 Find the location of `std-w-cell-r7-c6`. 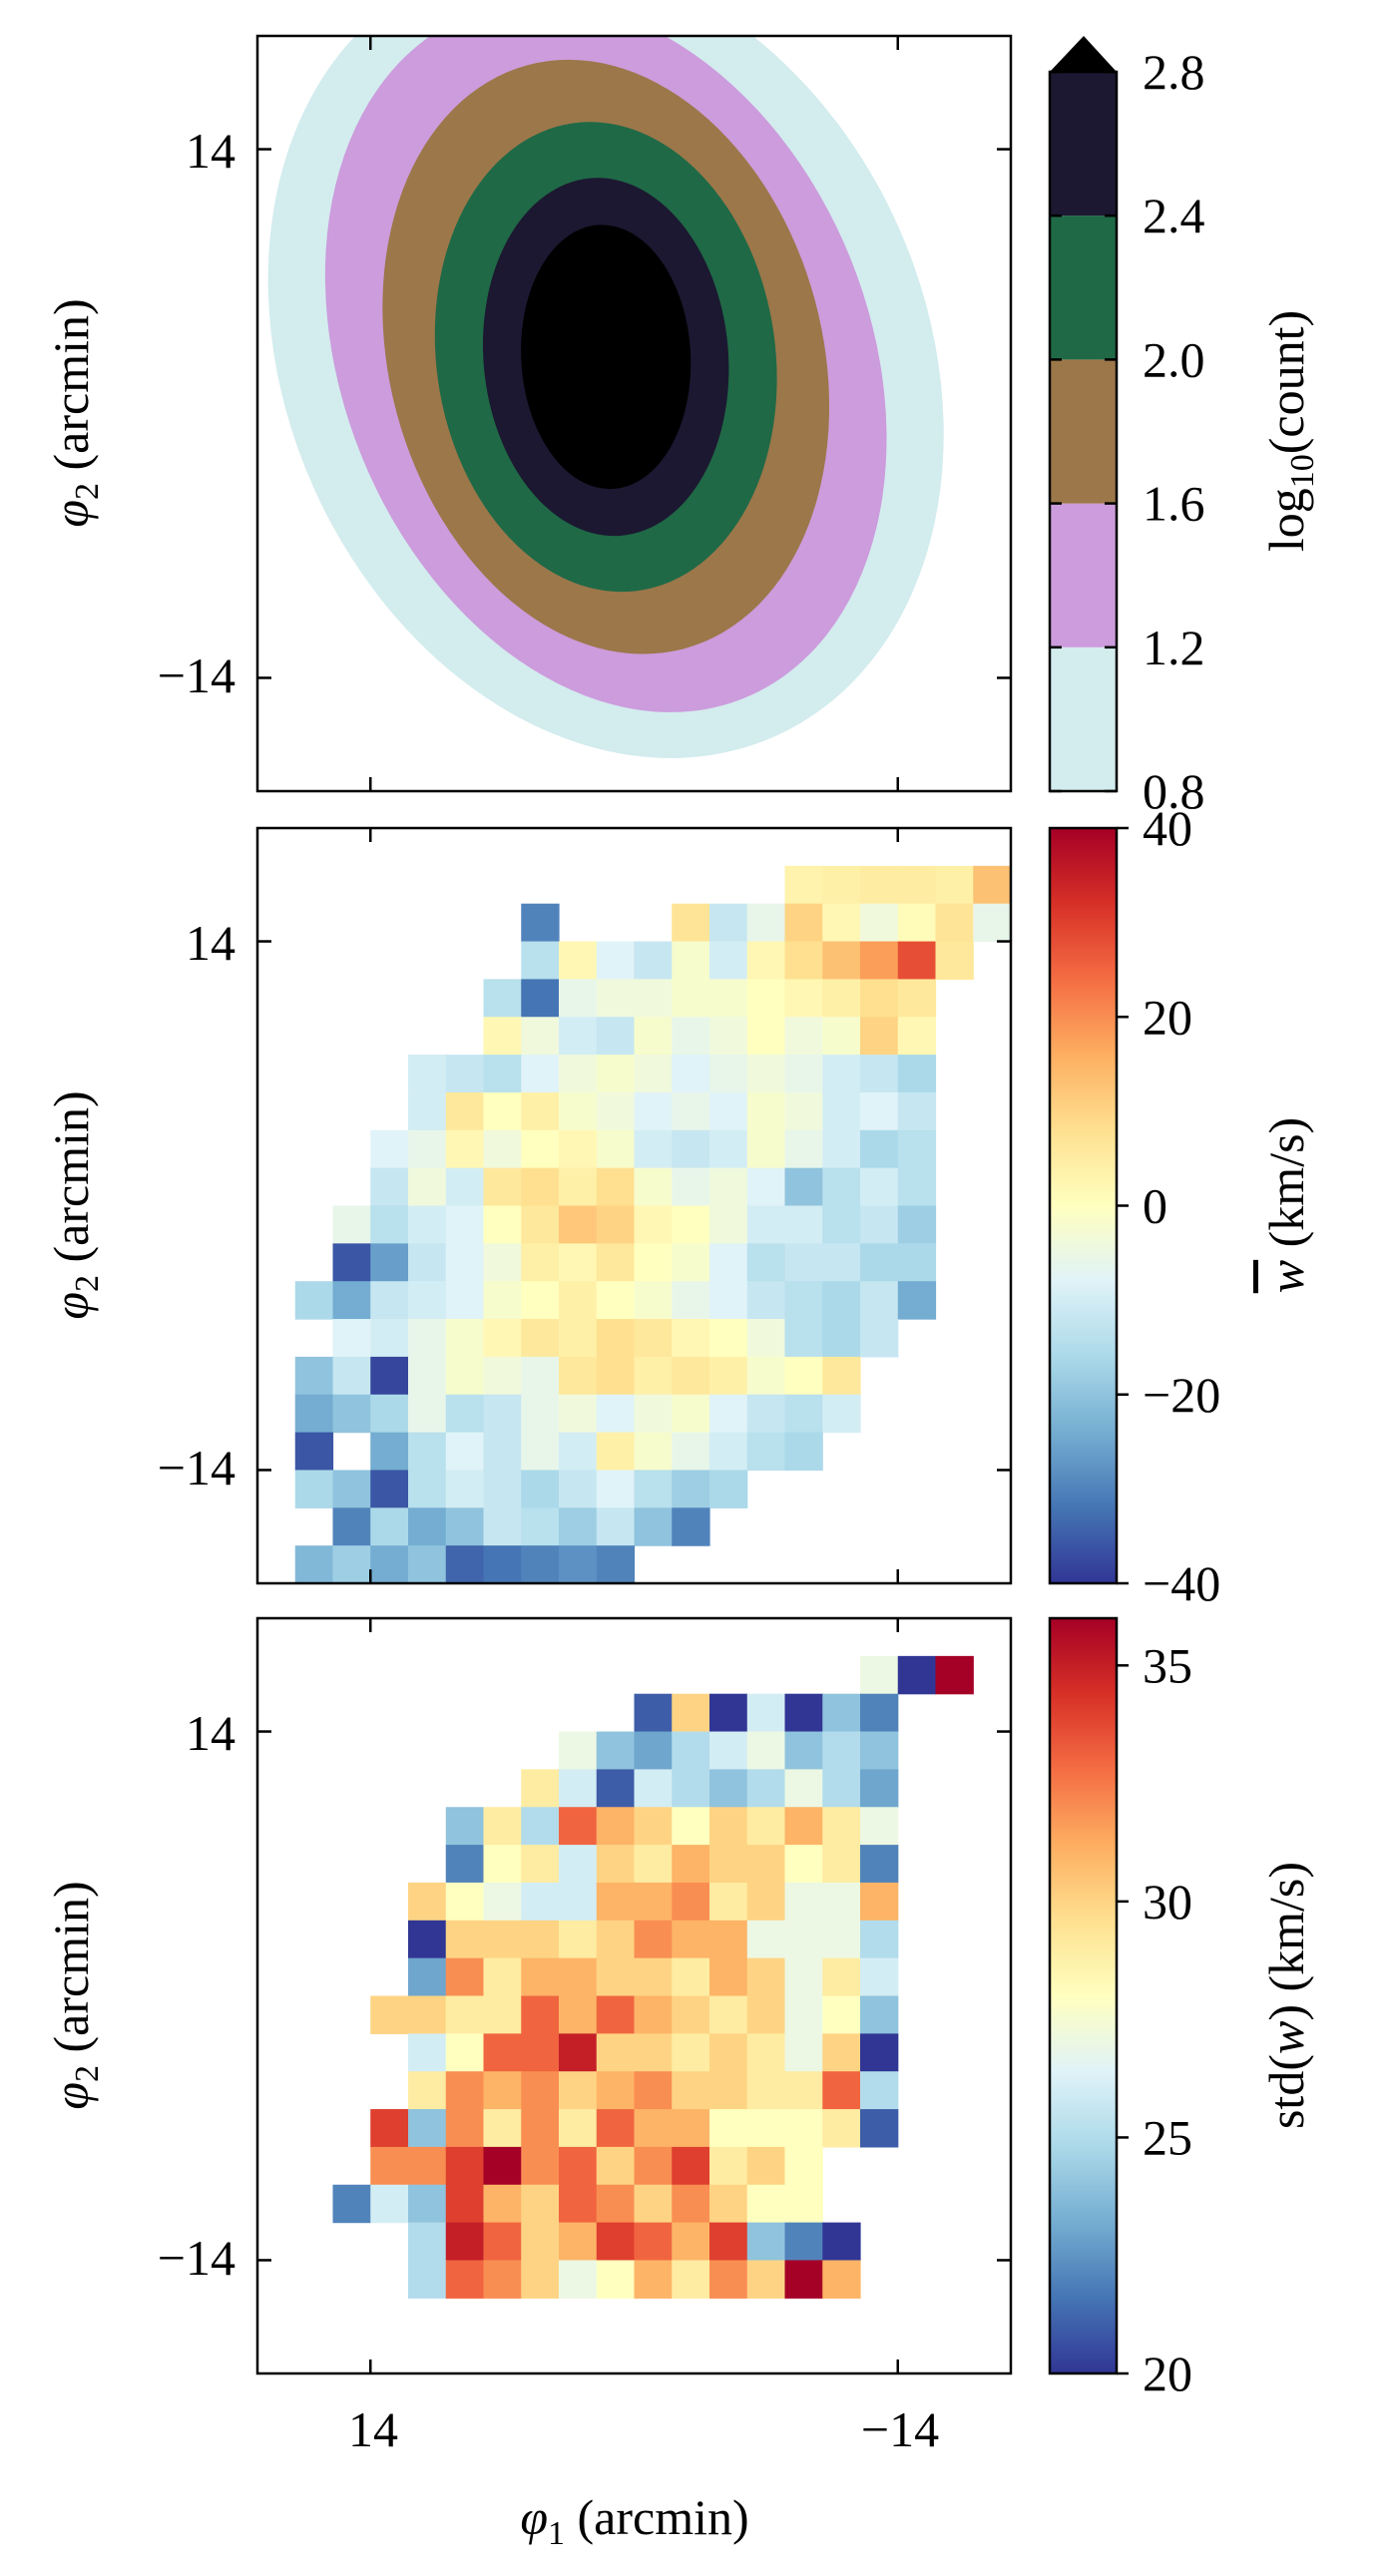

std-w-cell-r7-c6 is located at coordinates (503, 1902).